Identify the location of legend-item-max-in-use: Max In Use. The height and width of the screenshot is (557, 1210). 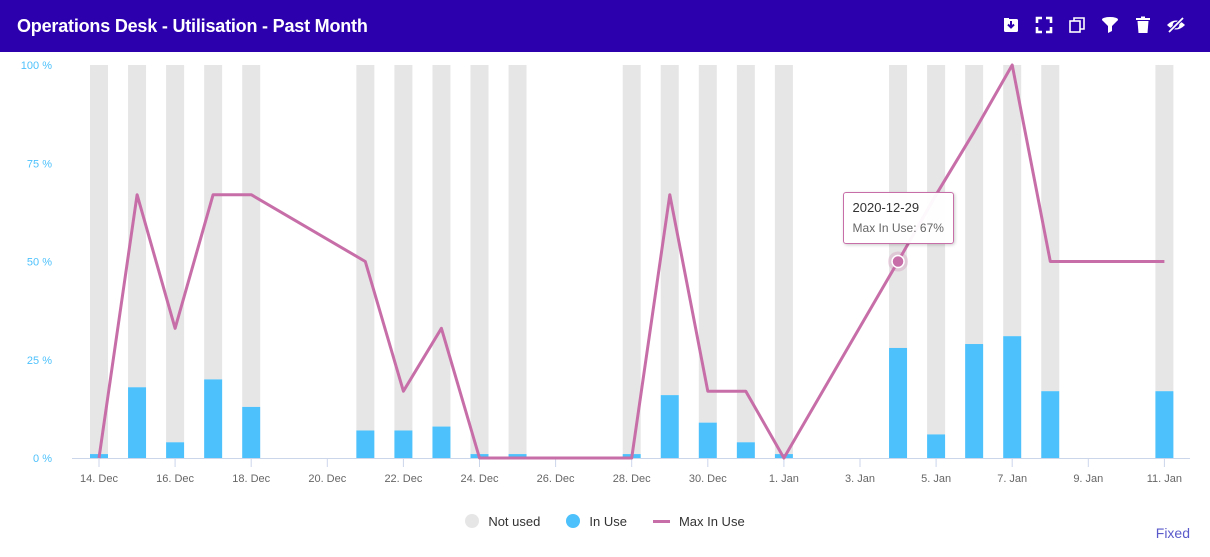
(698, 521).